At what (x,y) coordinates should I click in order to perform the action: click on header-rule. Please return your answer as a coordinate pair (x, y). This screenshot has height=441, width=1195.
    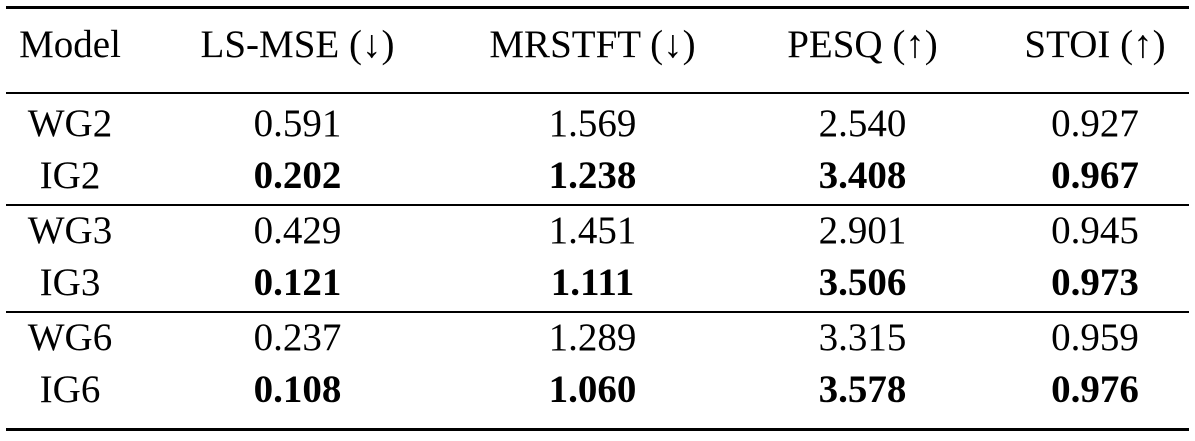
    Looking at the image, I should click on (597, 93).